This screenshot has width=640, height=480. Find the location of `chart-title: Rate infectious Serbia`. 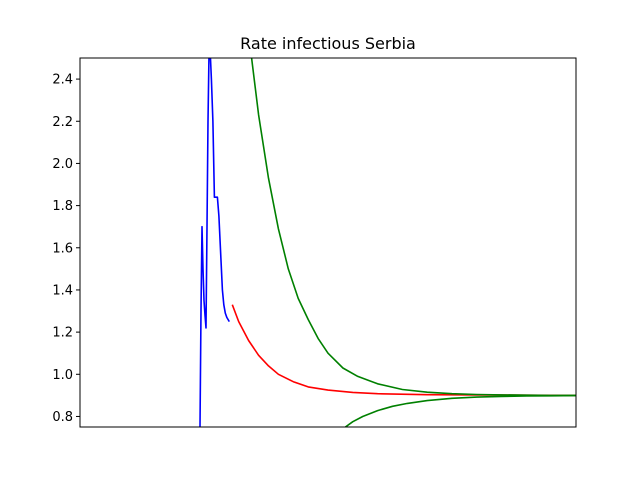

chart-title: Rate infectious Serbia is located at coordinates (328, 43).